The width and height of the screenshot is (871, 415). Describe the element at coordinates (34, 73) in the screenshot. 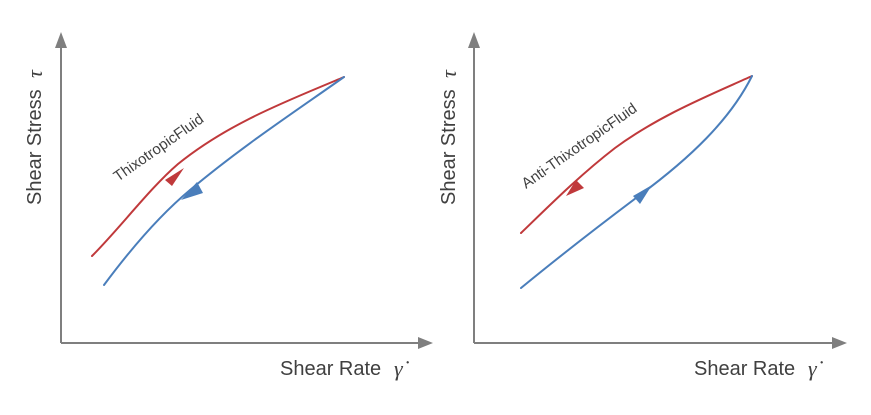

I see `left-y-axis-symbol: τ` at that location.